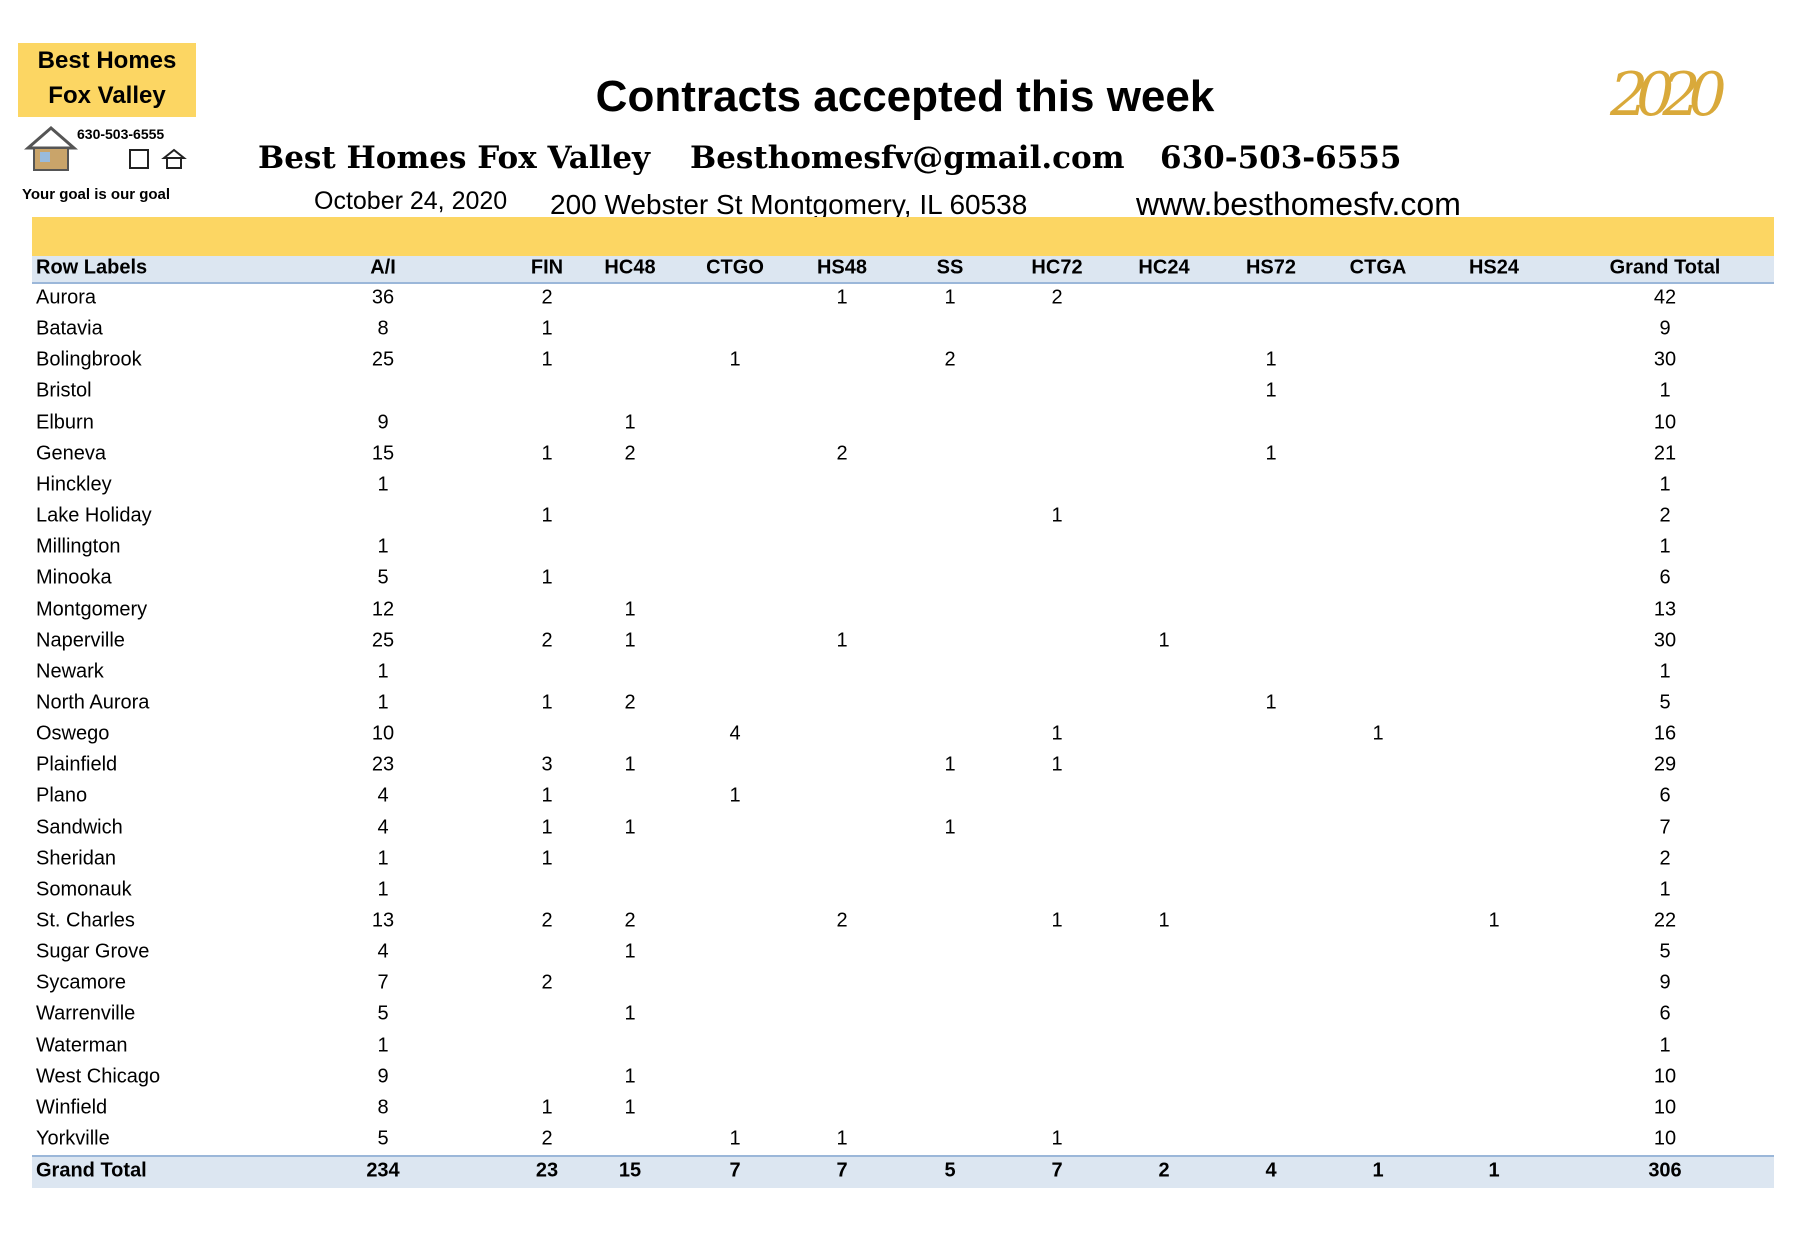  What do you see at coordinates (81, 982) in the screenshot?
I see `row-label: Sycamore` at bounding box center [81, 982].